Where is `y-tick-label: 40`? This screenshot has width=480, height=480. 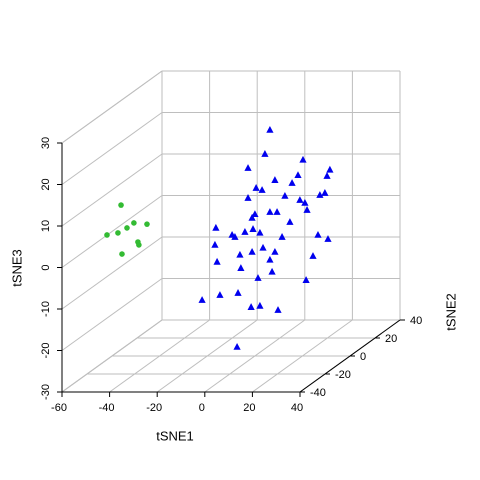
y-tick-label: 40 is located at coordinates (416, 321).